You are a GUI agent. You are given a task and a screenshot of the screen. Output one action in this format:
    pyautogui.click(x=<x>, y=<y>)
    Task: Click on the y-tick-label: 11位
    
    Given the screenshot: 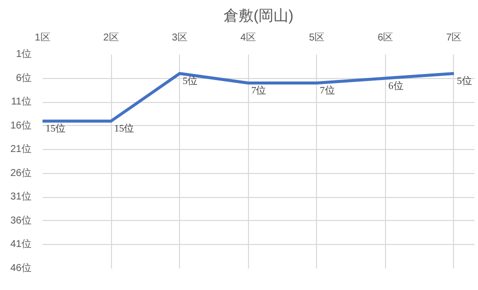 What is the action you would take?
    pyautogui.click(x=21, y=102)
    